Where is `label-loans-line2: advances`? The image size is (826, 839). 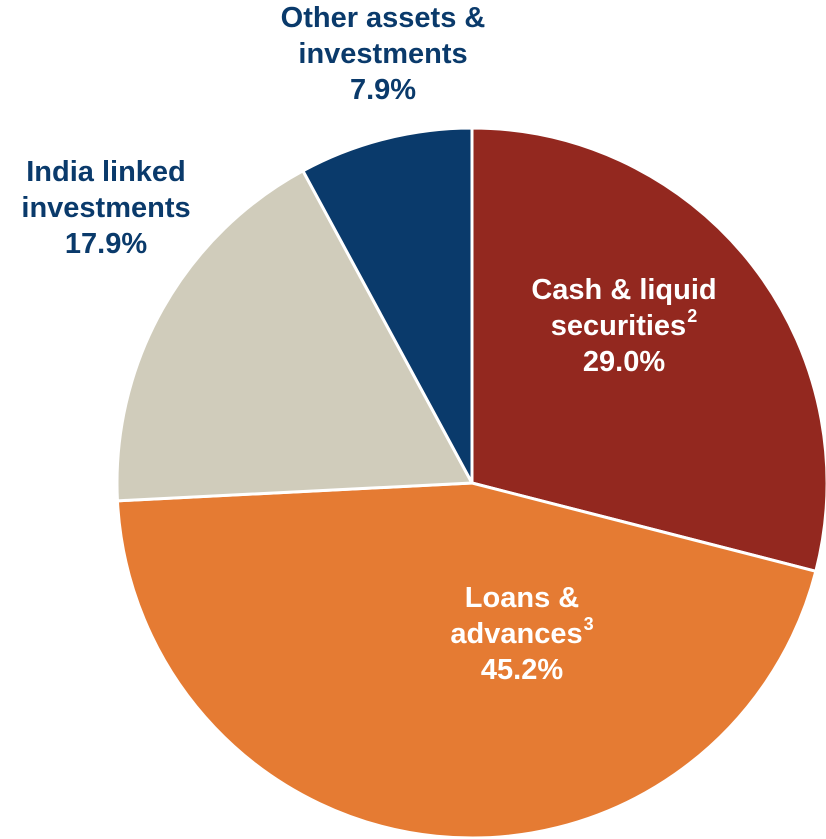 label-loans-line2: advances is located at coordinates (516, 634).